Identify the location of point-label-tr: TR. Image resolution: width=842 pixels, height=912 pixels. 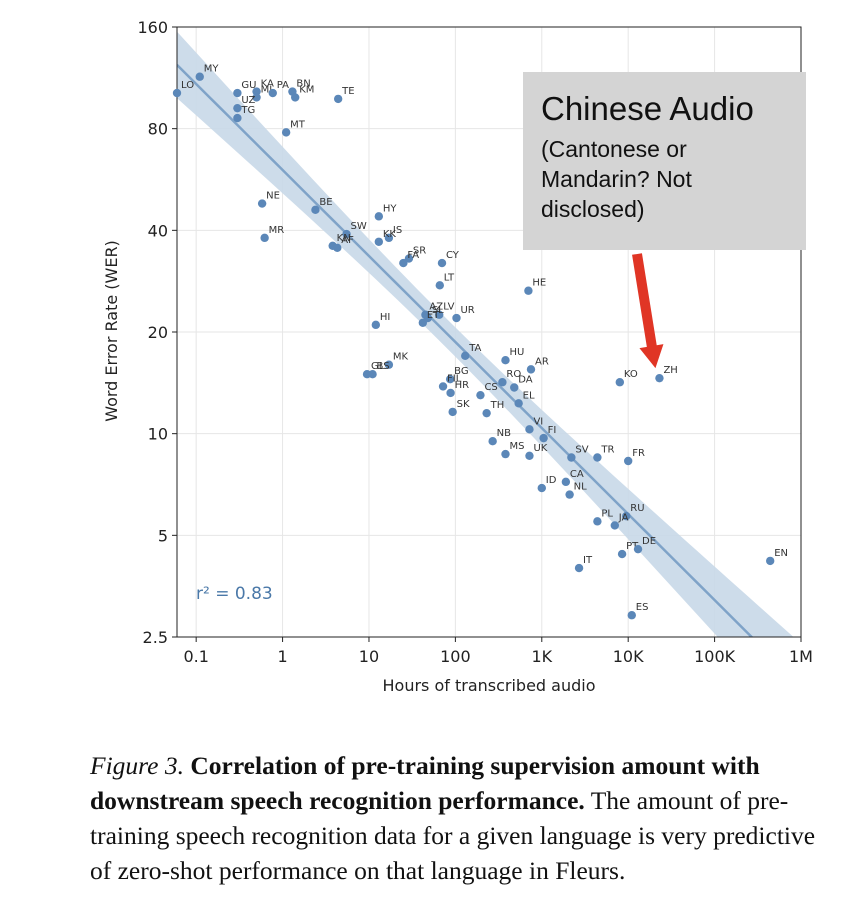
(607, 450).